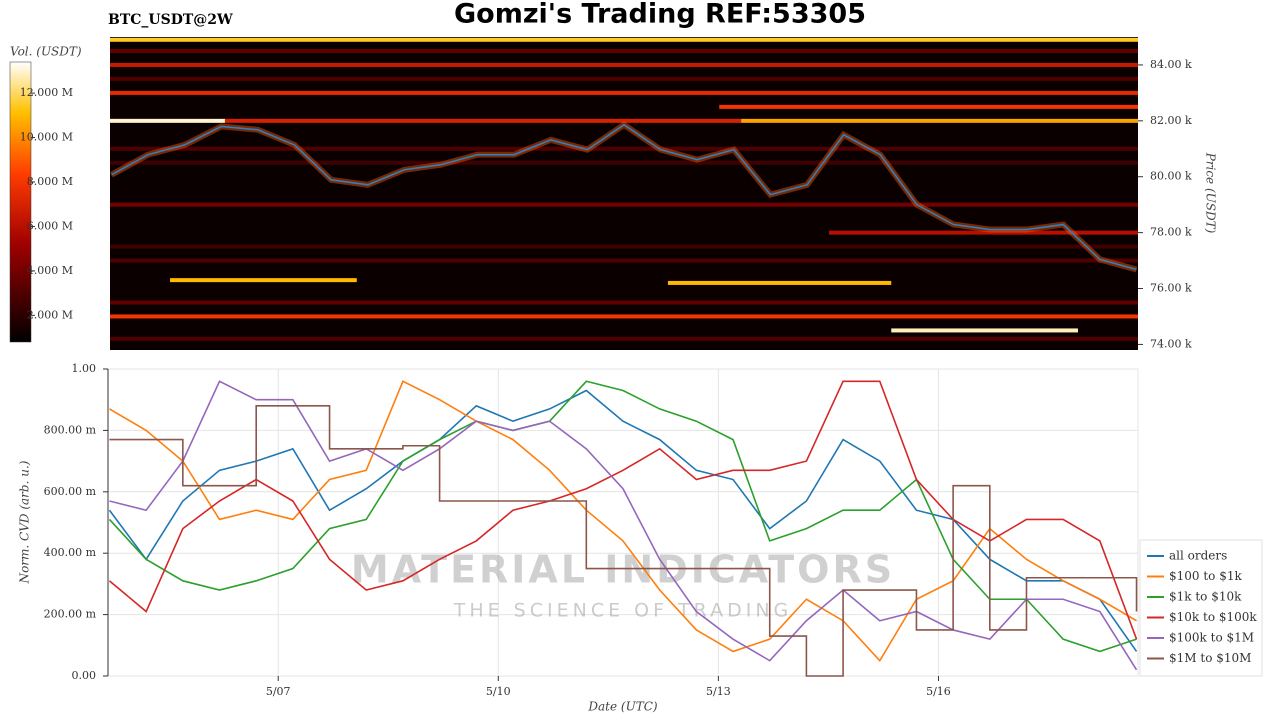 Image resolution: width=1280 pixels, height=720 pixels. What do you see at coordinates (623, 570) in the screenshot?
I see `watermark: MATERIAL INDICATORS` at bounding box center [623, 570].